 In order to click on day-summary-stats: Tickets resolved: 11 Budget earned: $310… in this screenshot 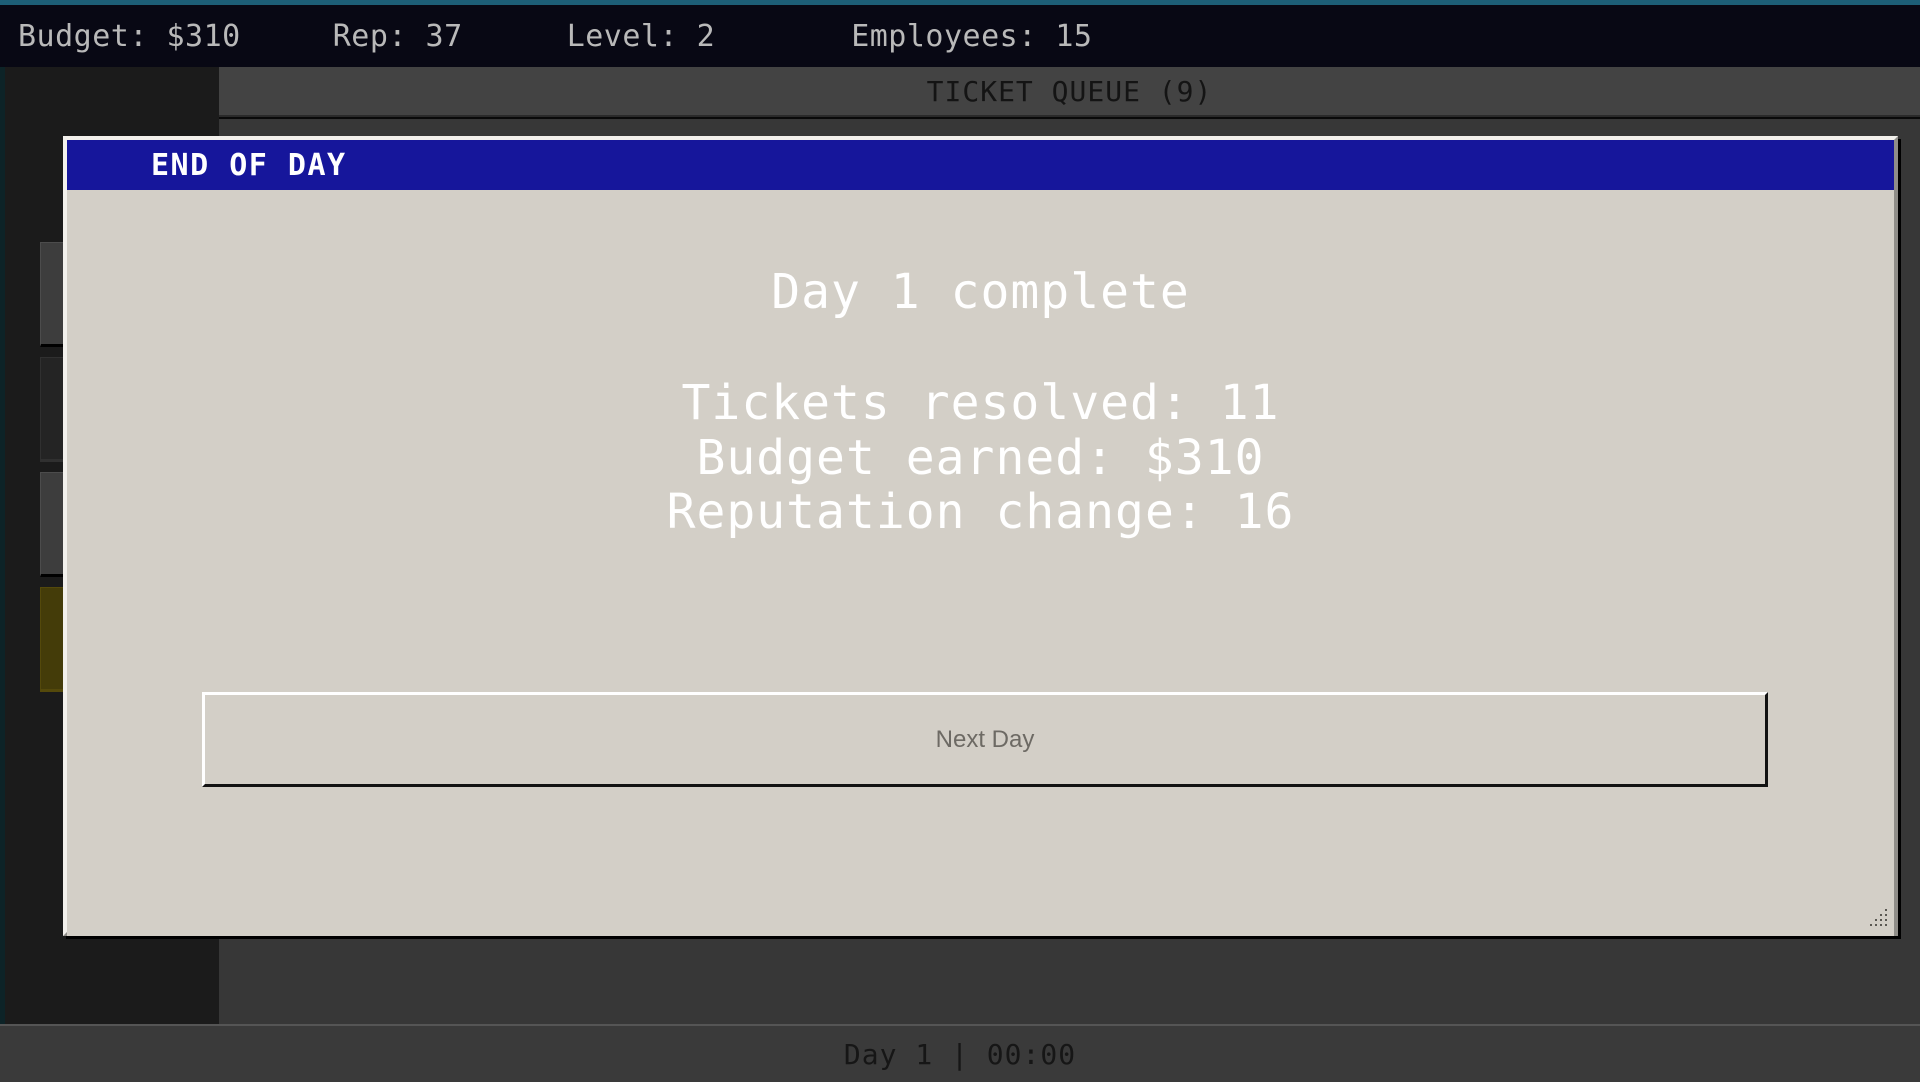, I will do `click(980, 458)`.